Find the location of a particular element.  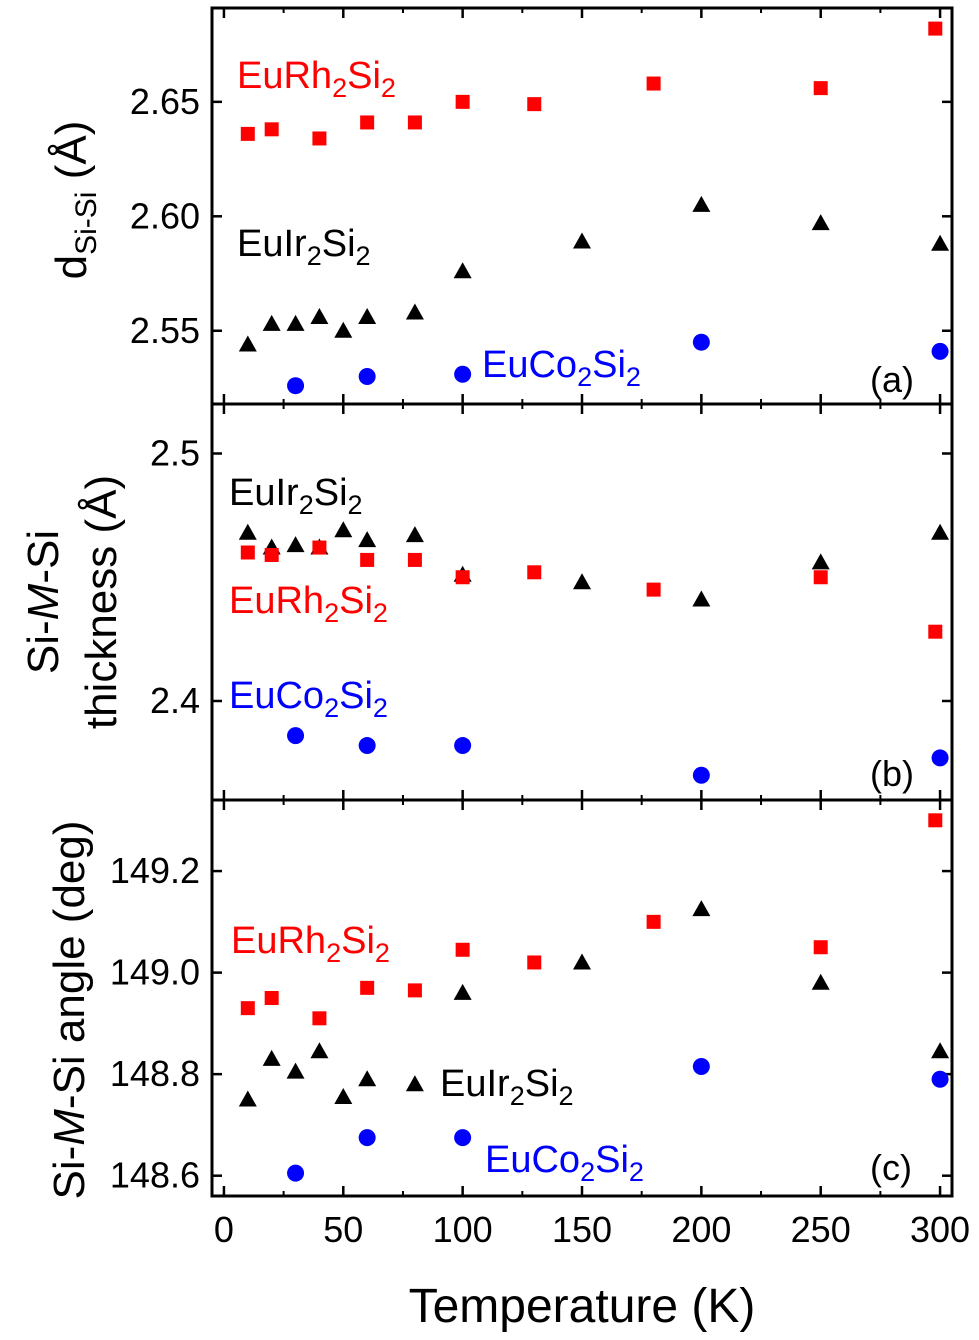

x-tick-label: 0 is located at coordinates (224, 1229).